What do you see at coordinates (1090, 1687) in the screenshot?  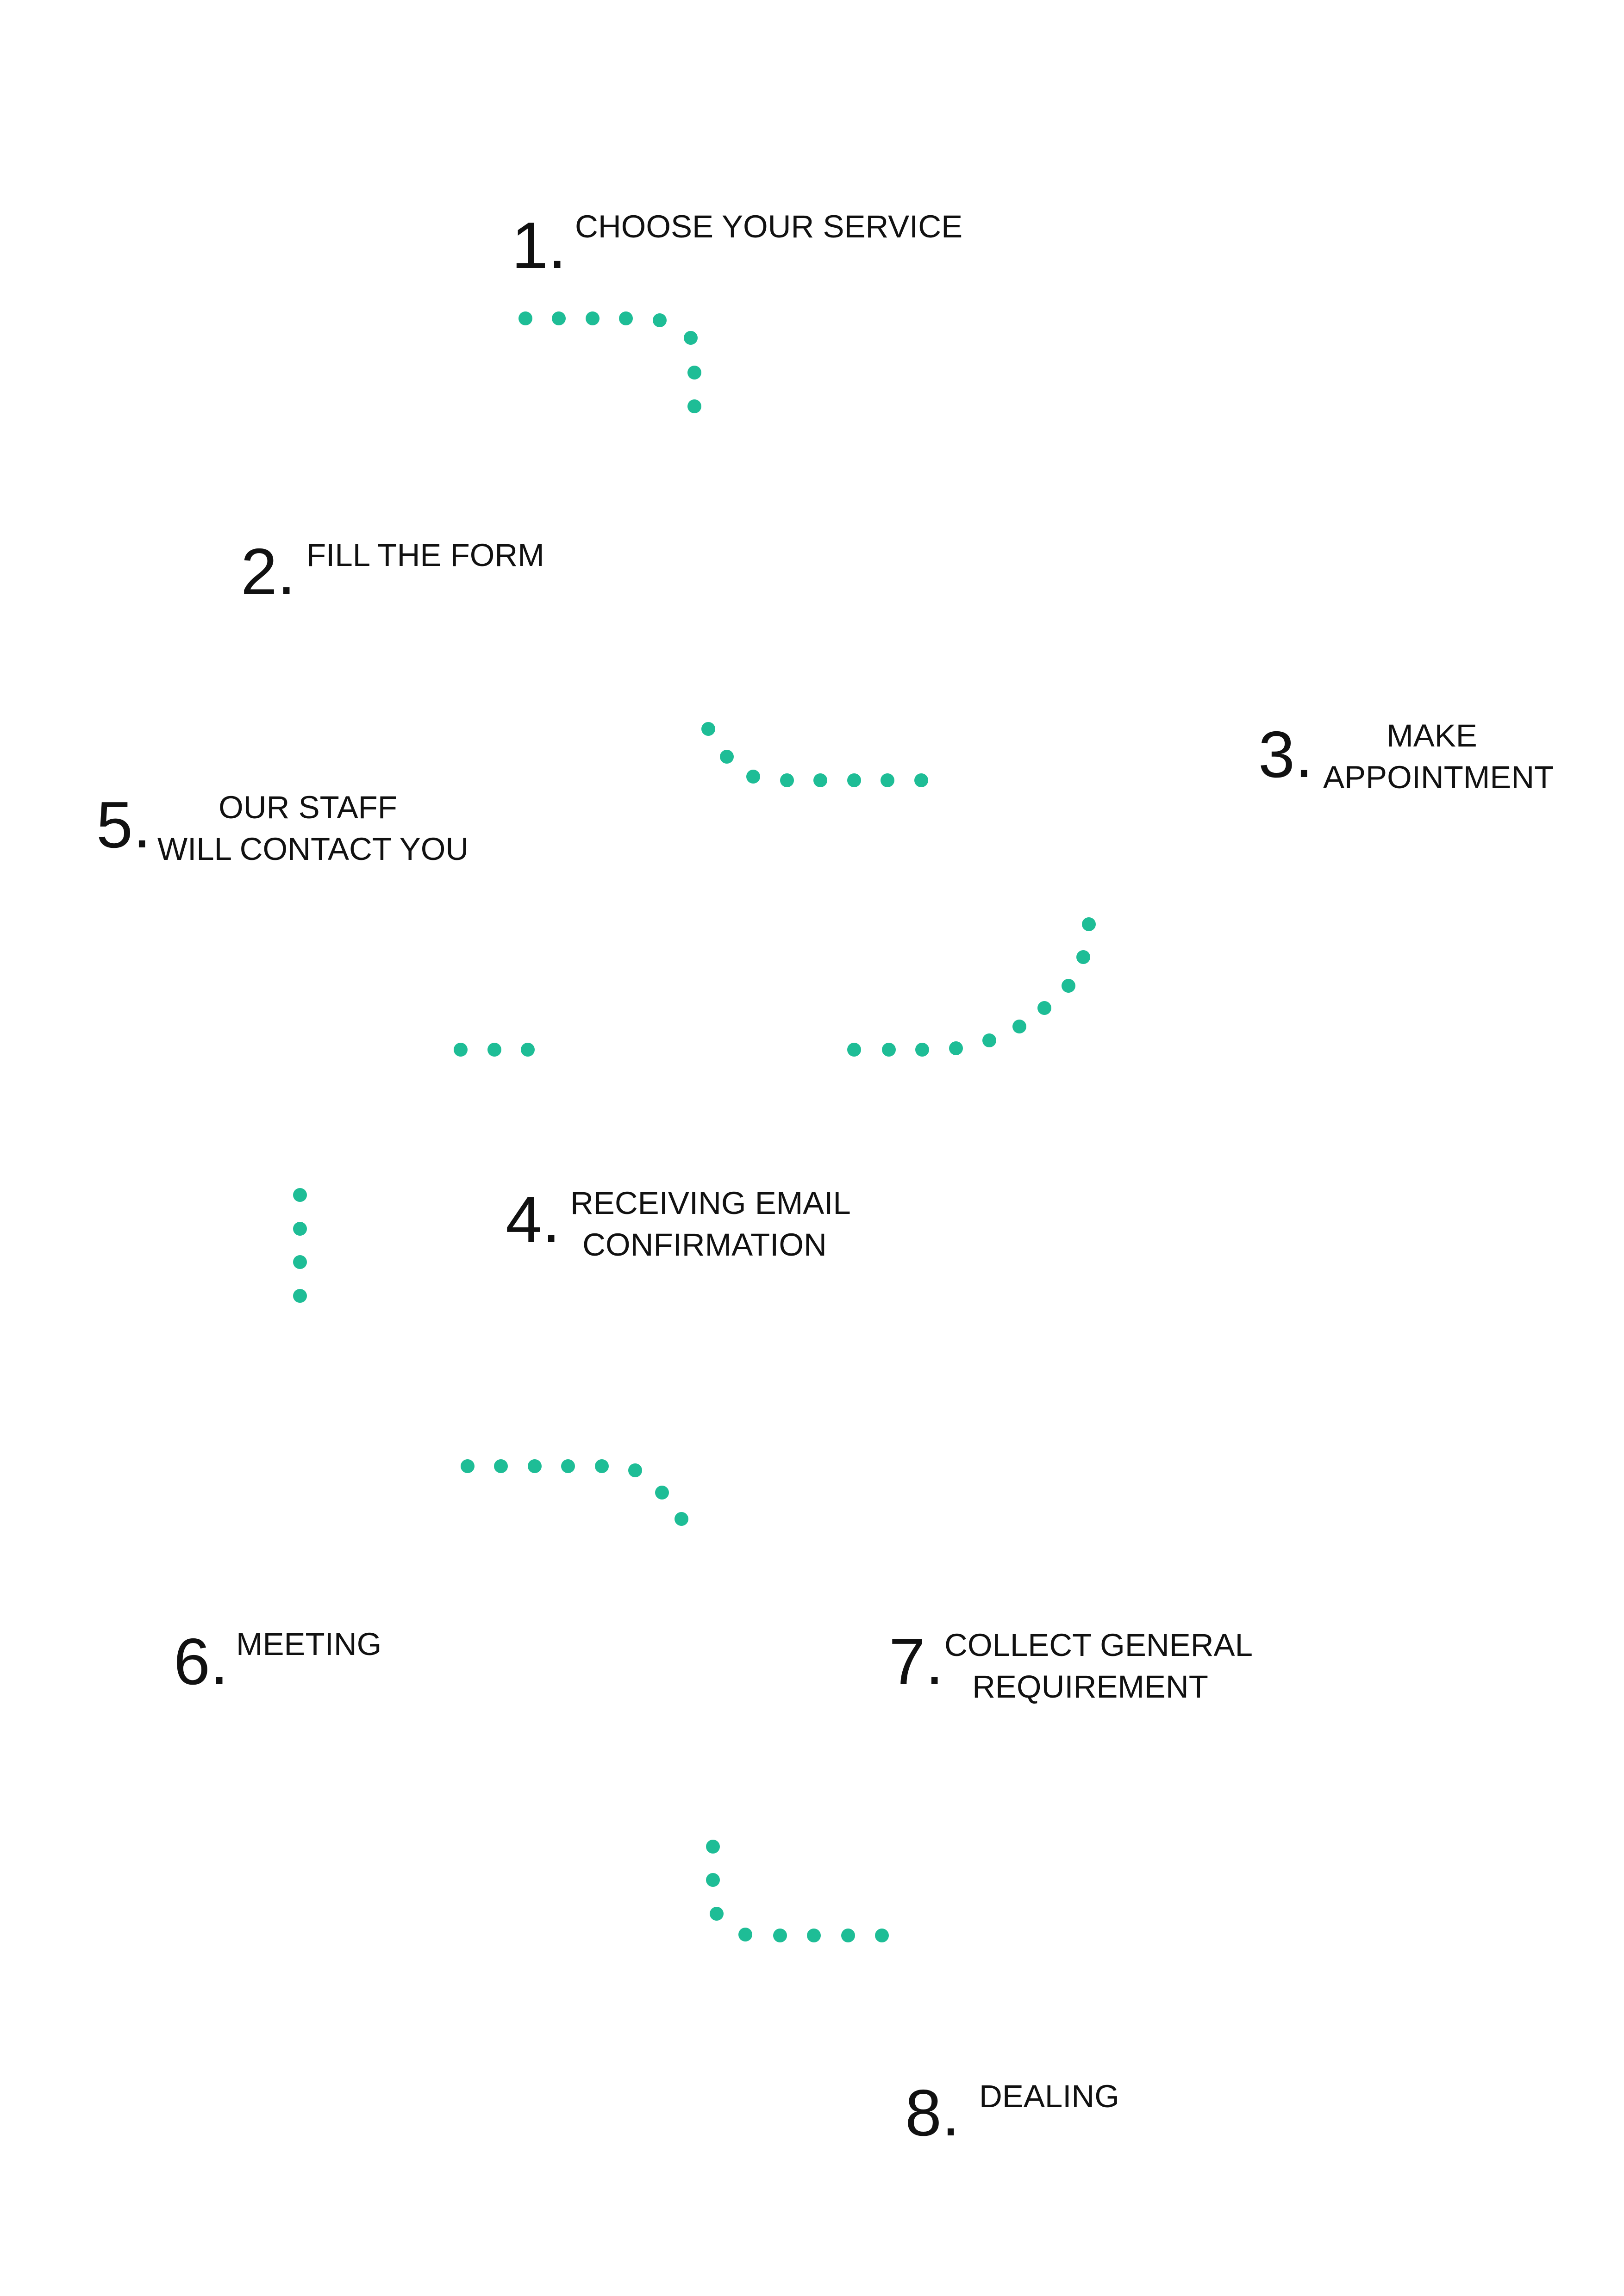 I see `step-7-label-line-2: REQUIREMENT` at bounding box center [1090, 1687].